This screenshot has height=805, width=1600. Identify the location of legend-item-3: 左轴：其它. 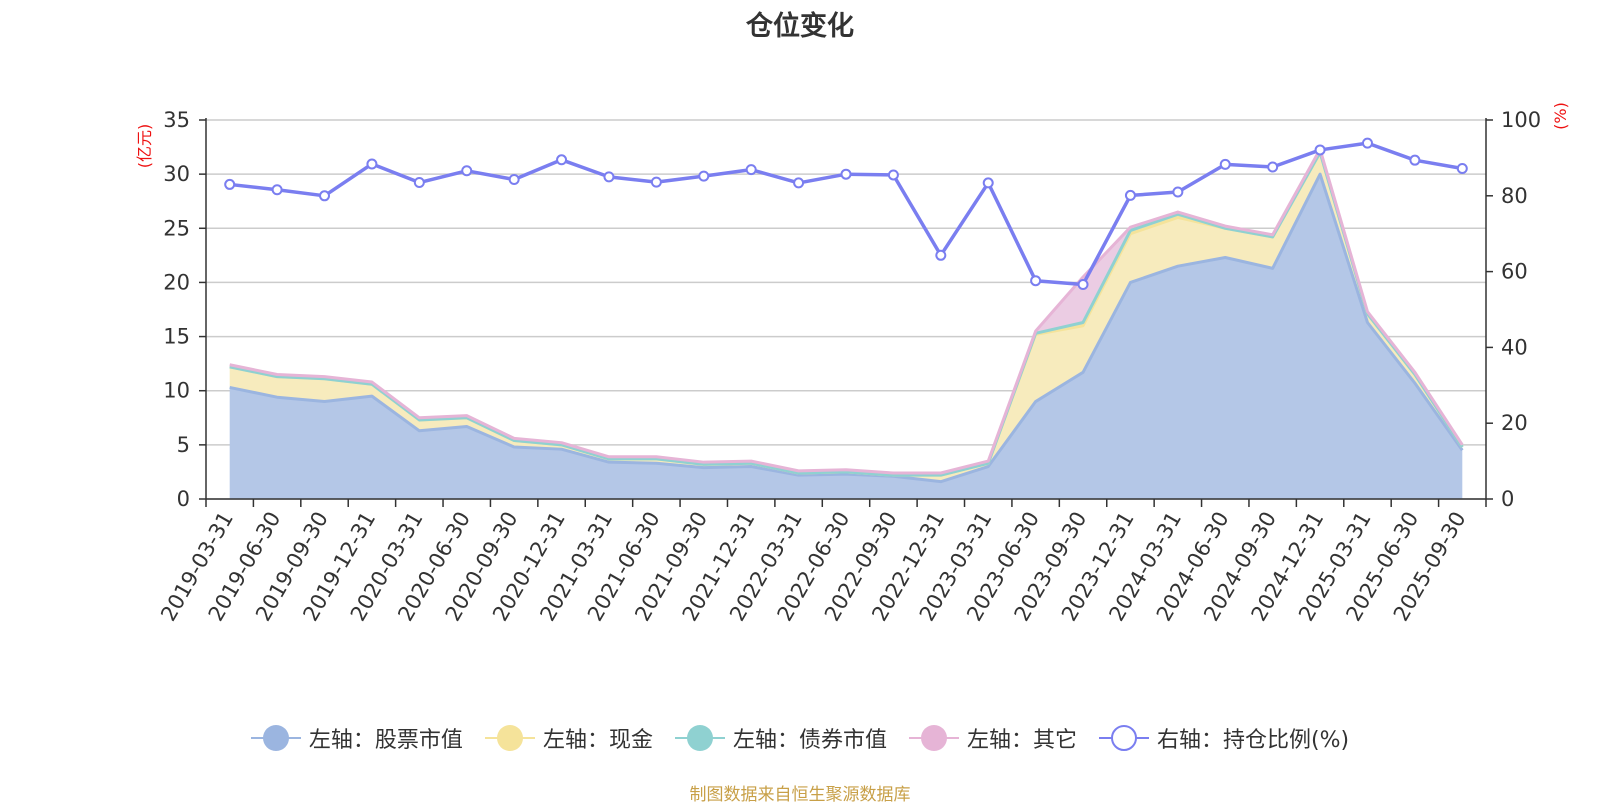
(992, 738).